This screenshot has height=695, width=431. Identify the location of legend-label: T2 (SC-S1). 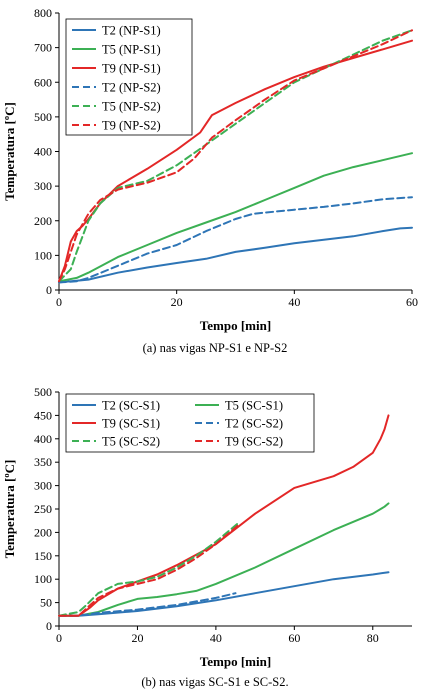
(131, 406).